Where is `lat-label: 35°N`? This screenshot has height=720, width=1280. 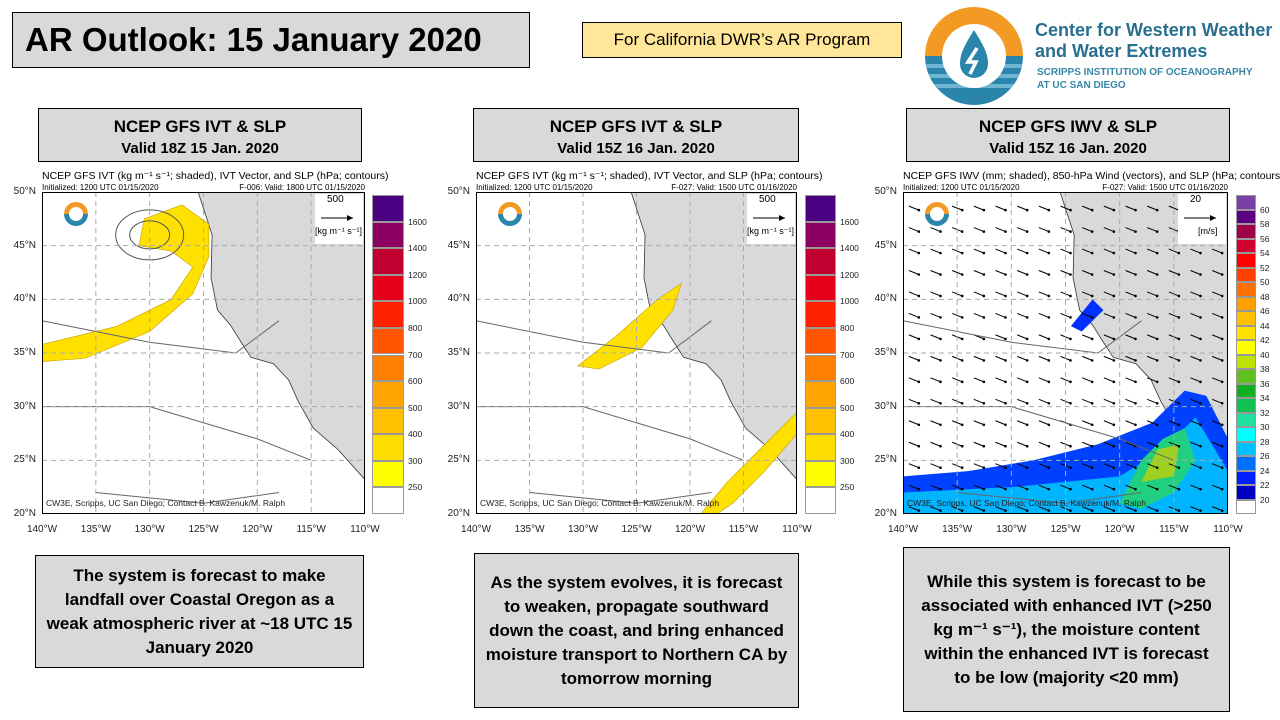 lat-label: 35°N is located at coordinates (885, 352).